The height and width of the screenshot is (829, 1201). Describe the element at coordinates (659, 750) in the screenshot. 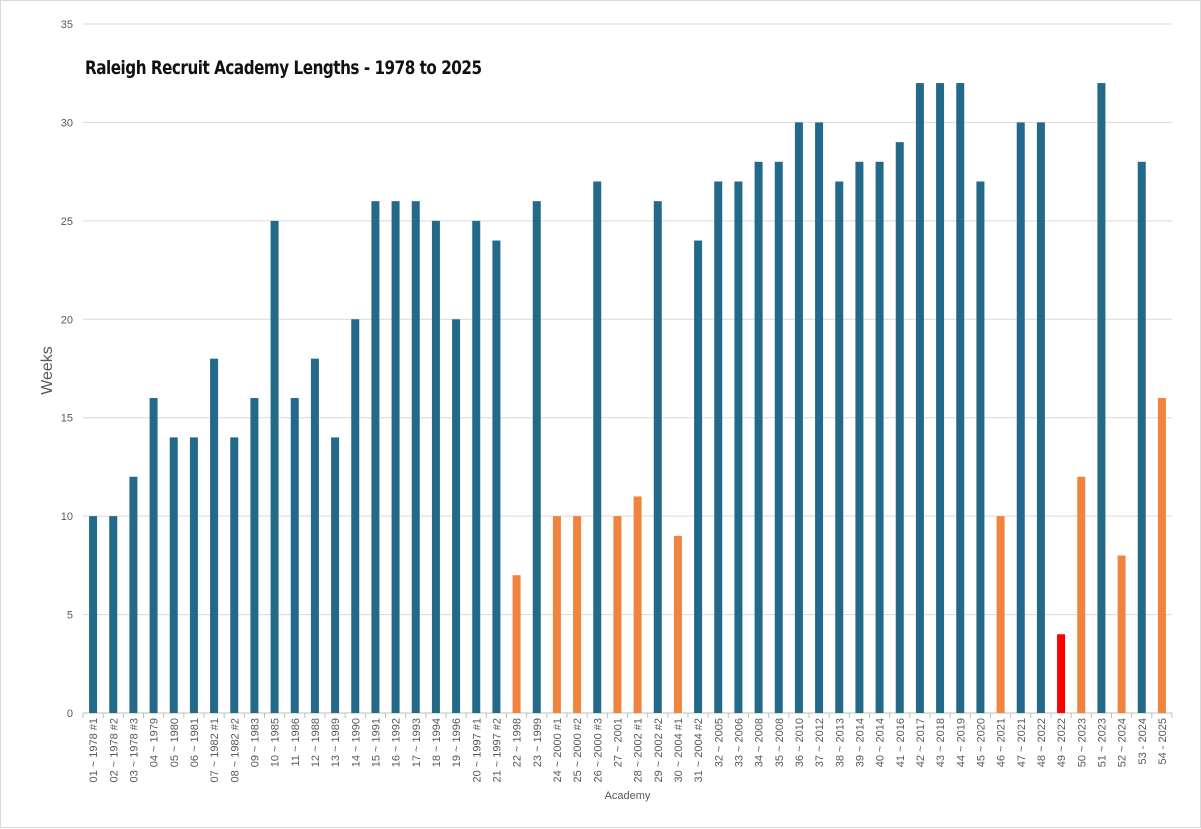

I see `x-tick-label: 29 ~ 2002 #2` at that location.